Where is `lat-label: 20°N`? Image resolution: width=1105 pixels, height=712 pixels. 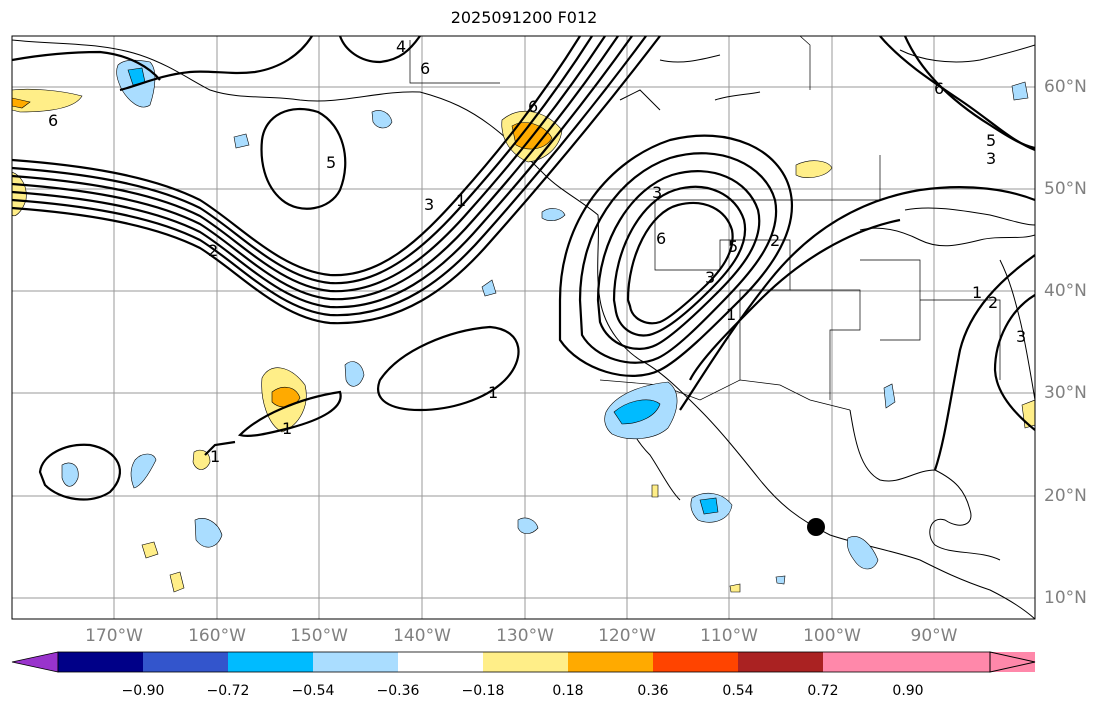
lat-label: 20°N is located at coordinates (1065, 496).